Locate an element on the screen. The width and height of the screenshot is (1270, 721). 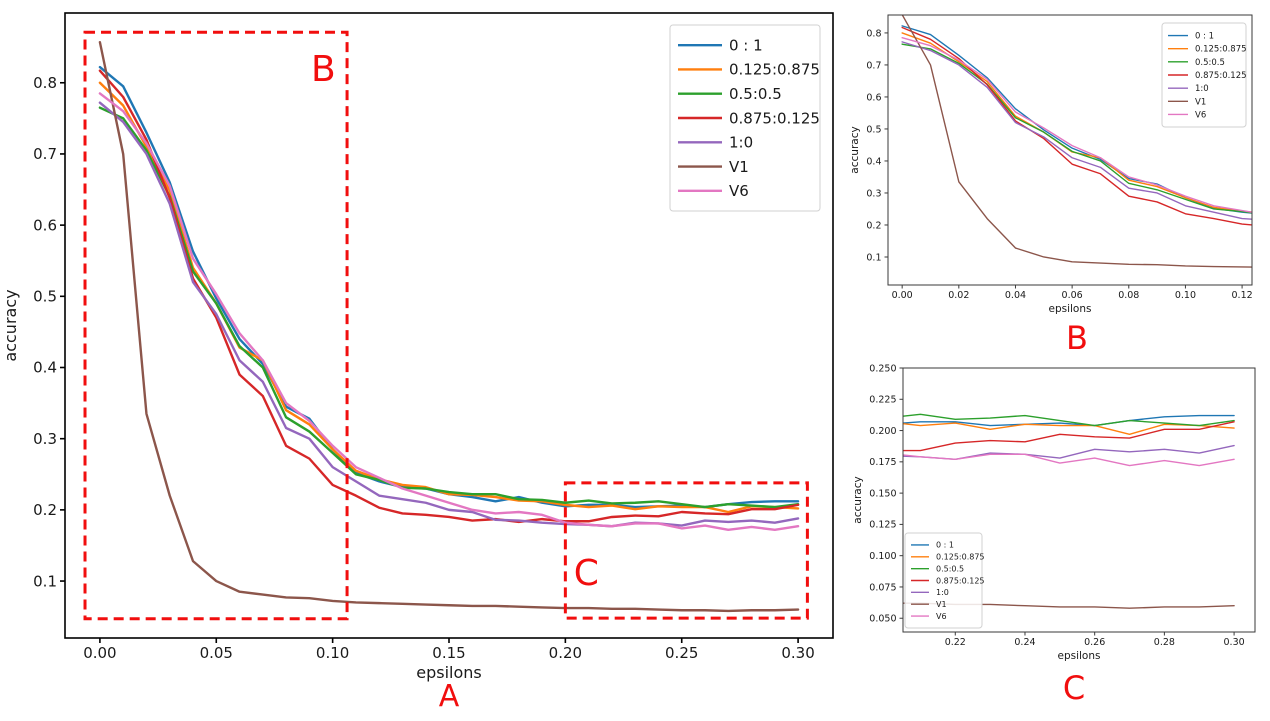
x-tick-label: 0.15 is located at coordinates (448, 653).